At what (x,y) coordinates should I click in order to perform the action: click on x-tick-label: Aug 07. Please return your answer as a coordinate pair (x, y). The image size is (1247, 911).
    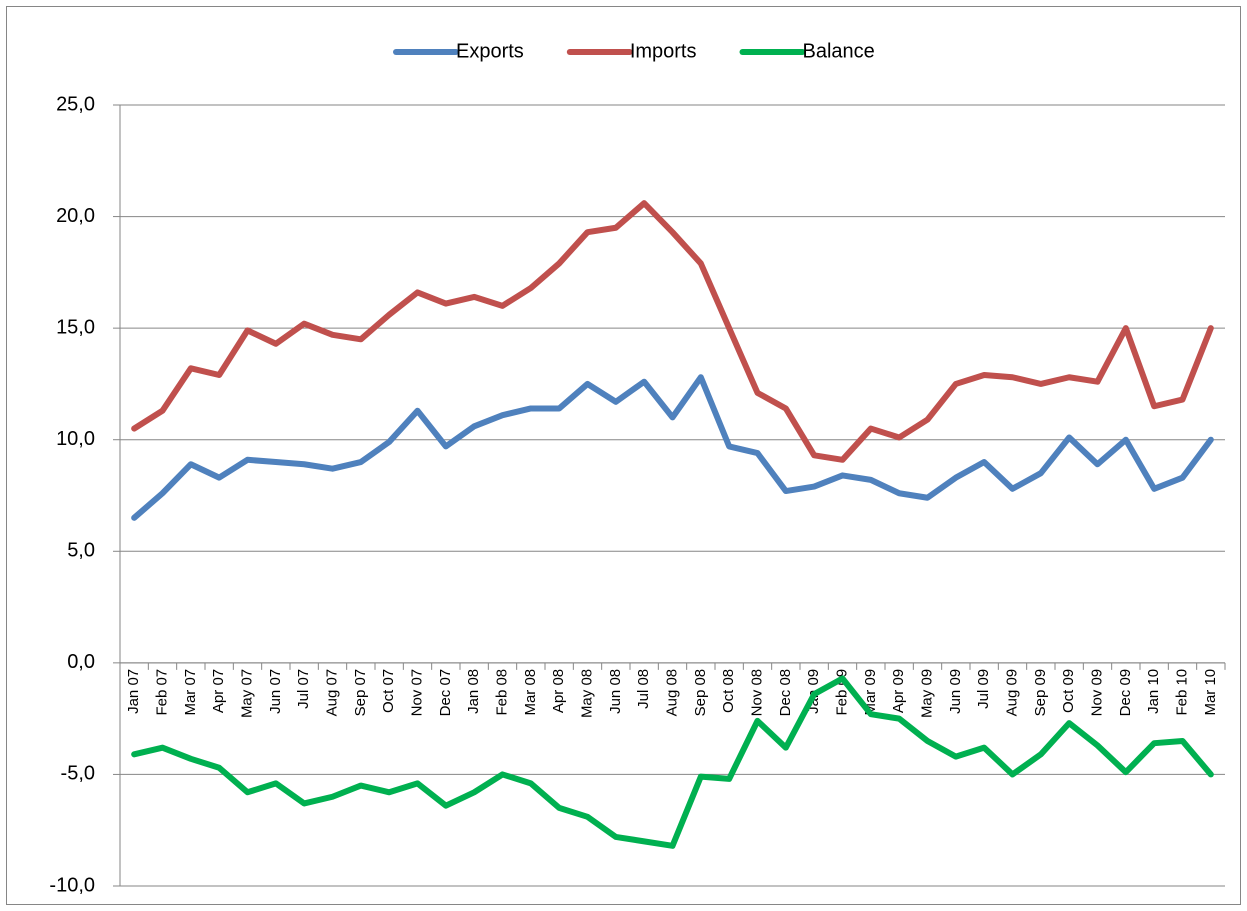
    Looking at the image, I should click on (331, 693).